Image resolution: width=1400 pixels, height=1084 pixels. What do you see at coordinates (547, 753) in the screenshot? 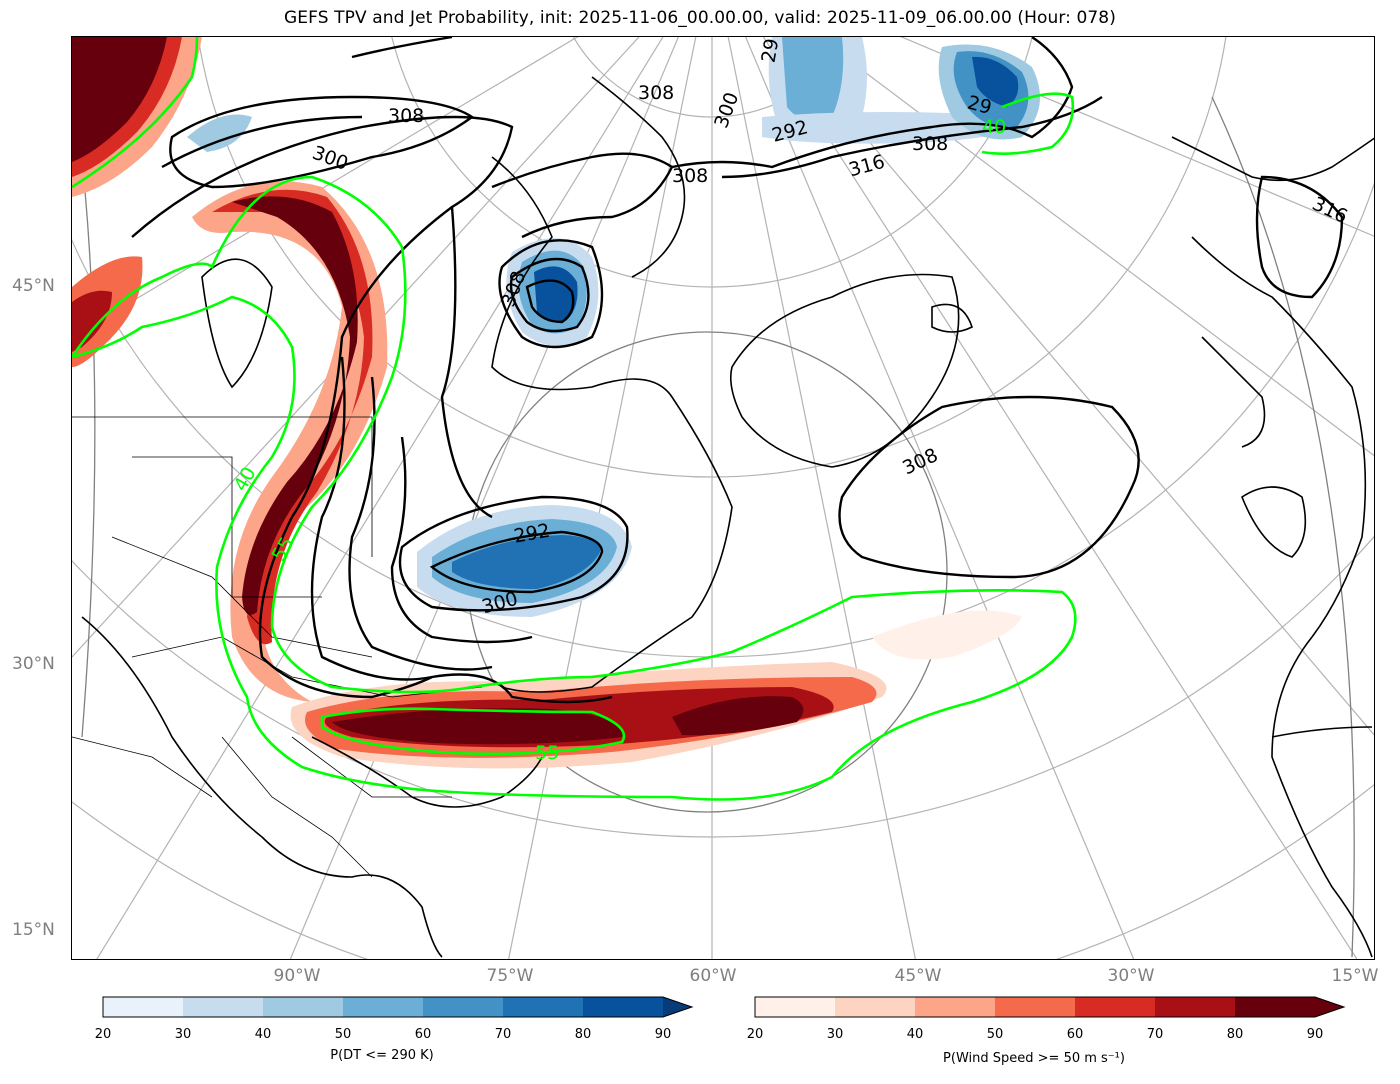
I see `contour-label: 55` at bounding box center [547, 753].